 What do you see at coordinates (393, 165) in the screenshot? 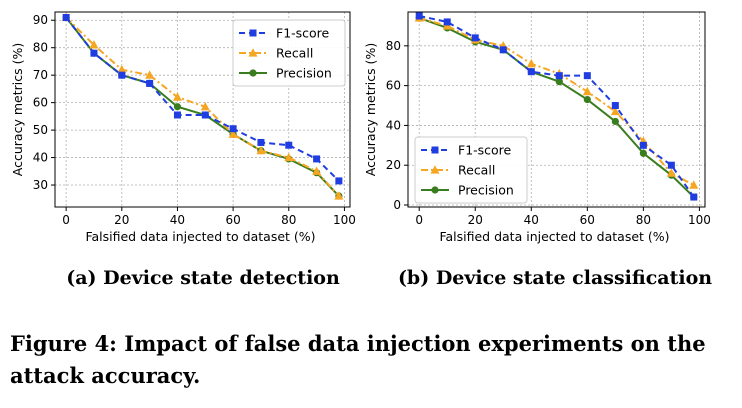
I see `y-tick-label: 20` at bounding box center [393, 165].